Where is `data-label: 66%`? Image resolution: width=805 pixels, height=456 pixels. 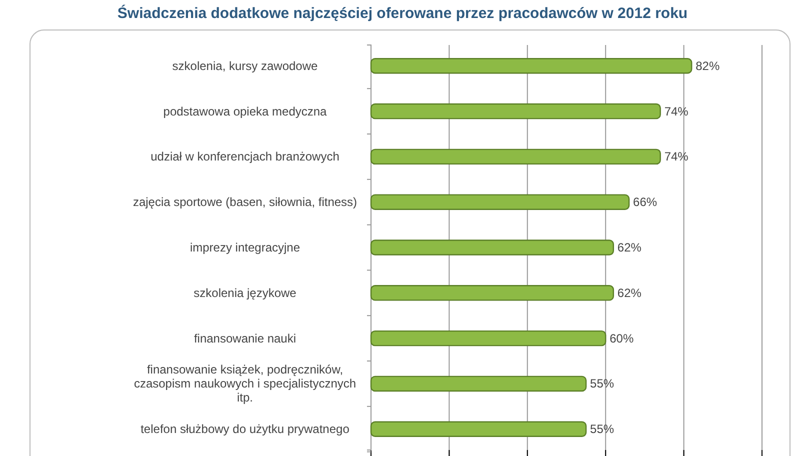
data-label: 66% is located at coordinates (645, 202).